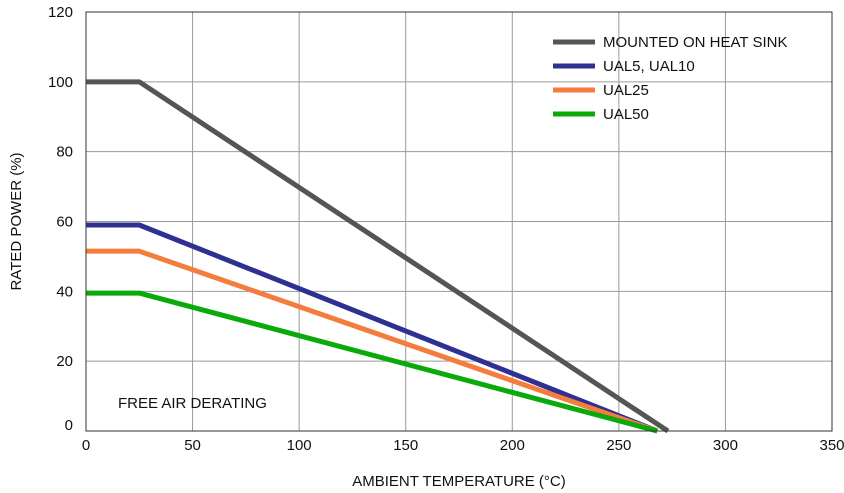 This screenshot has width=844, height=493. What do you see at coordinates (695, 42) in the screenshot?
I see `legend-label: MOUNTED ON HEAT SINK` at bounding box center [695, 42].